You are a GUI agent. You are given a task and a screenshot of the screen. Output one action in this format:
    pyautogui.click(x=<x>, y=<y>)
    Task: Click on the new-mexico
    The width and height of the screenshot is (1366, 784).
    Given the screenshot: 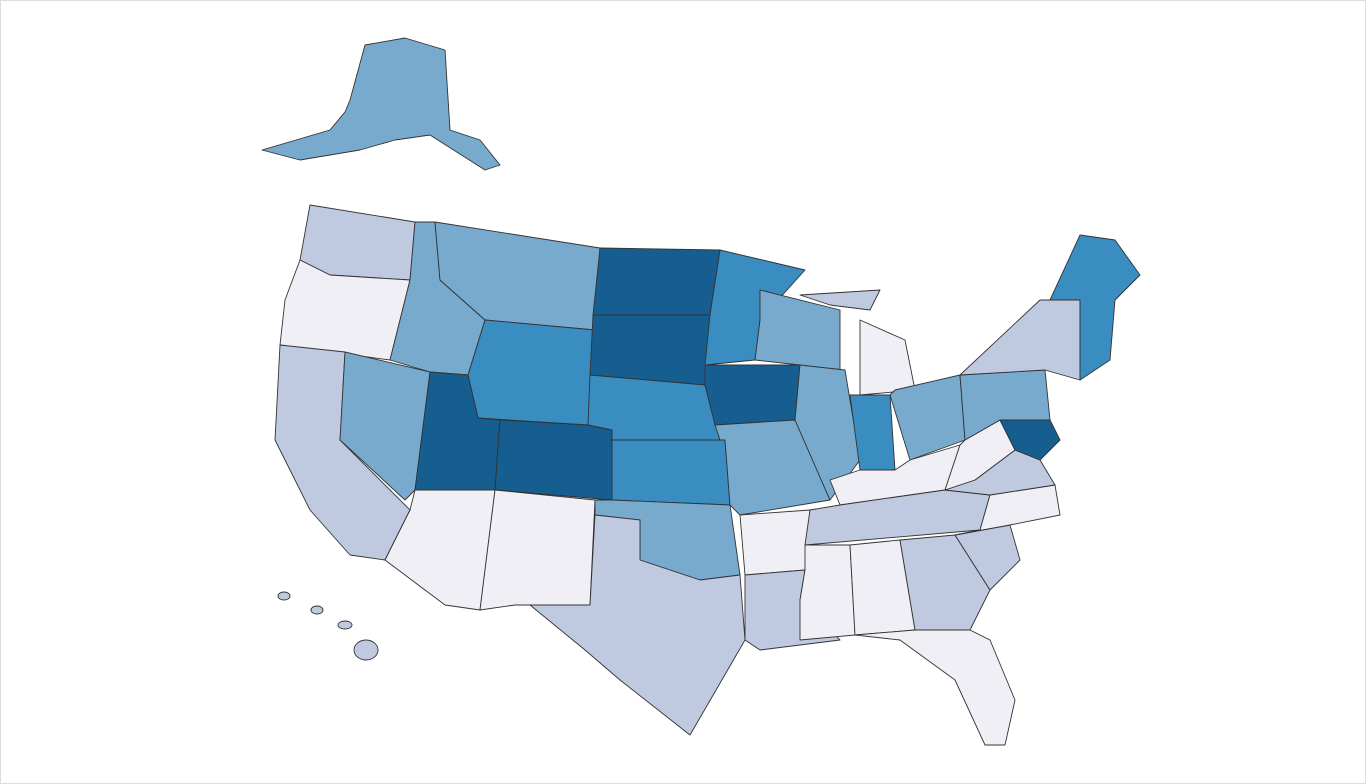 What is the action you would take?
    pyautogui.click(x=537, y=550)
    